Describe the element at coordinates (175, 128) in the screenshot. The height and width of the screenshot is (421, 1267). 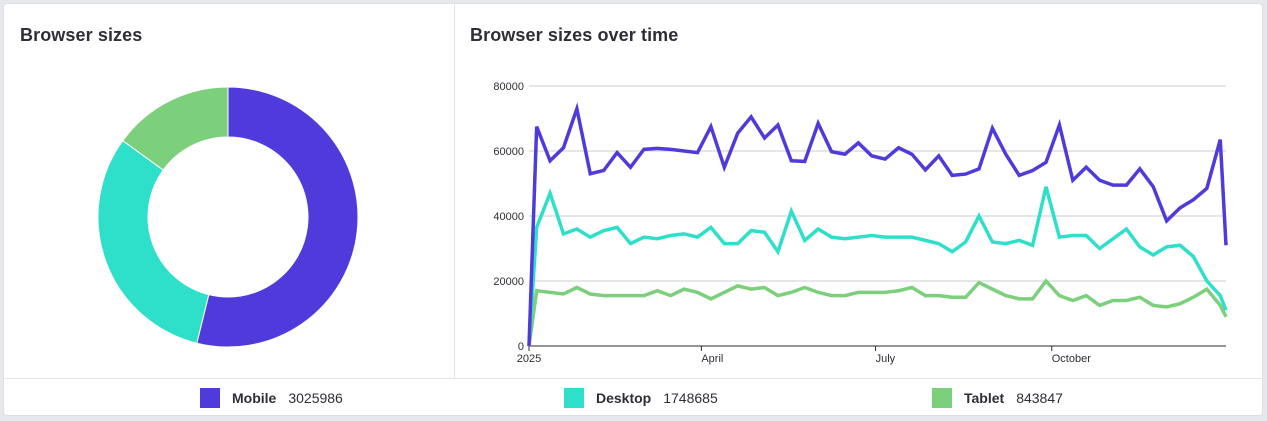
I see `donut-slice-tablet` at that location.